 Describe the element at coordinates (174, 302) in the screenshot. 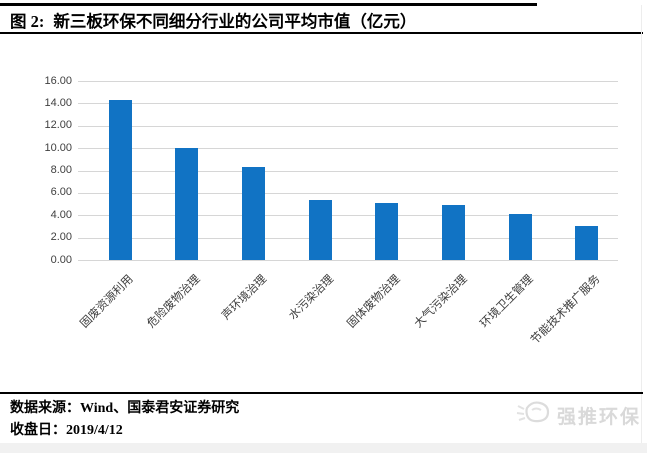

I see `x-axis-category-label: 危险废物治理` at that location.